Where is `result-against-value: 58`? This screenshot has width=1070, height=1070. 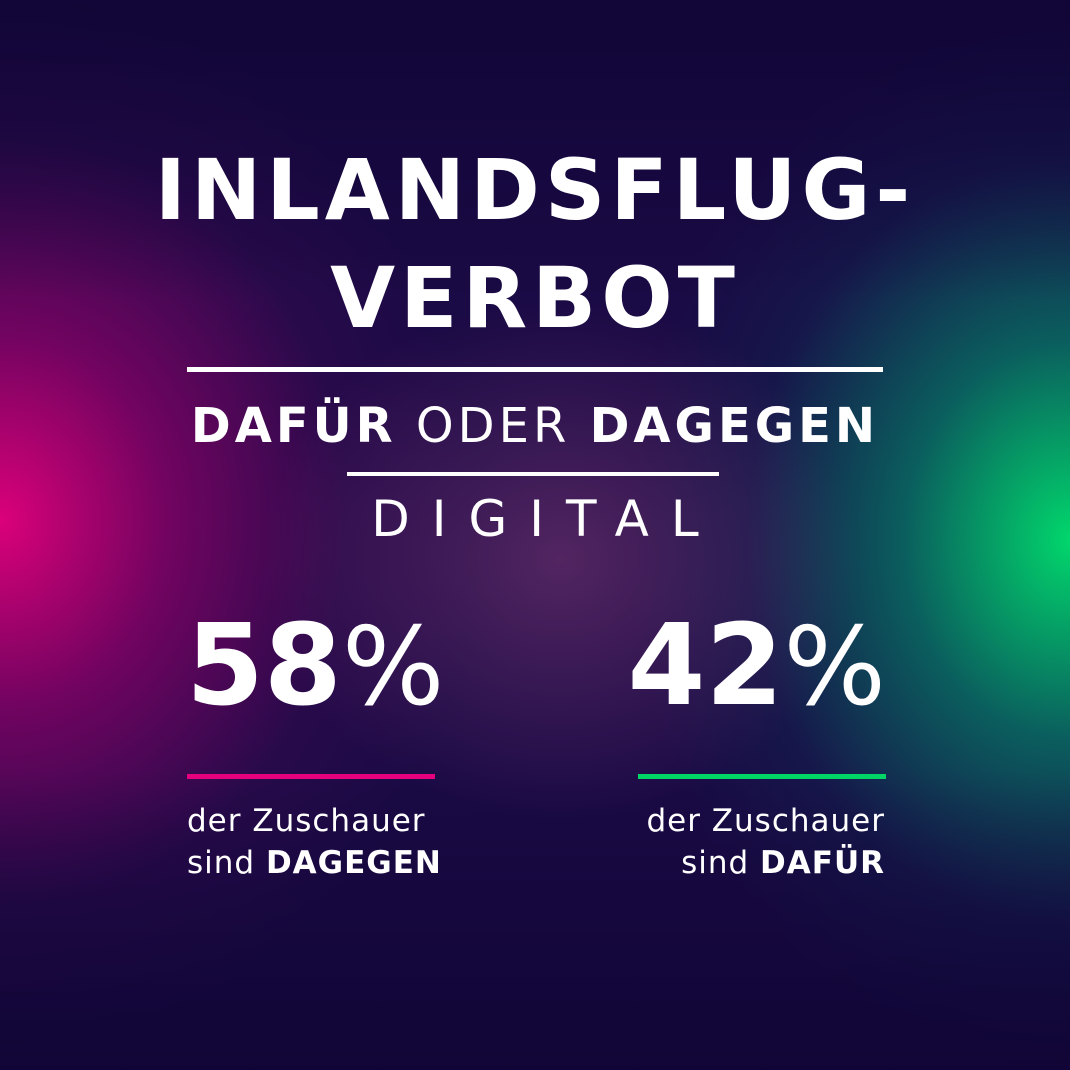
result-against-value: 58 is located at coordinates (264, 666).